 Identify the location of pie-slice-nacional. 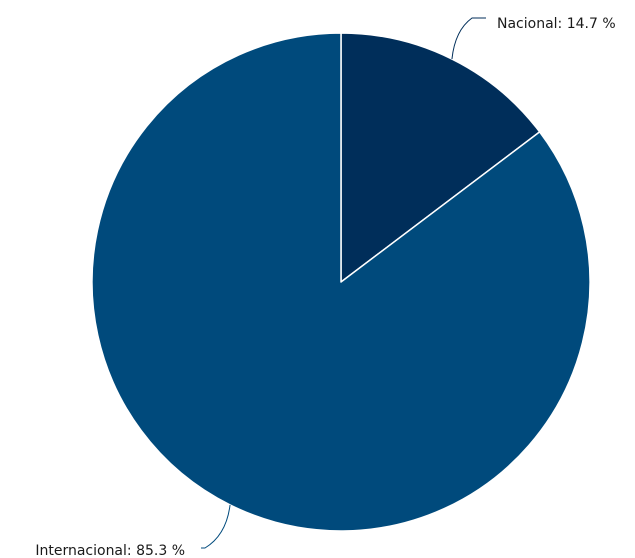
(440, 157).